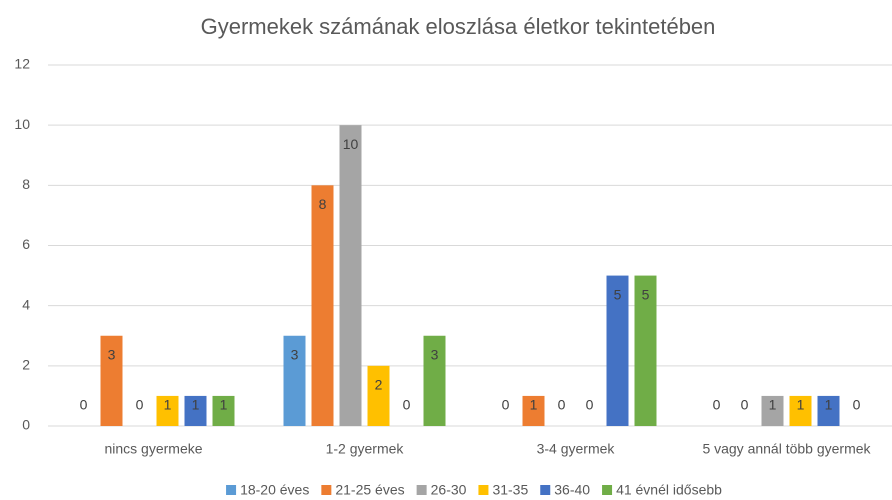 The width and height of the screenshot is (892, 500). I want to click on y-tick-label: 10, so click(22, 124).